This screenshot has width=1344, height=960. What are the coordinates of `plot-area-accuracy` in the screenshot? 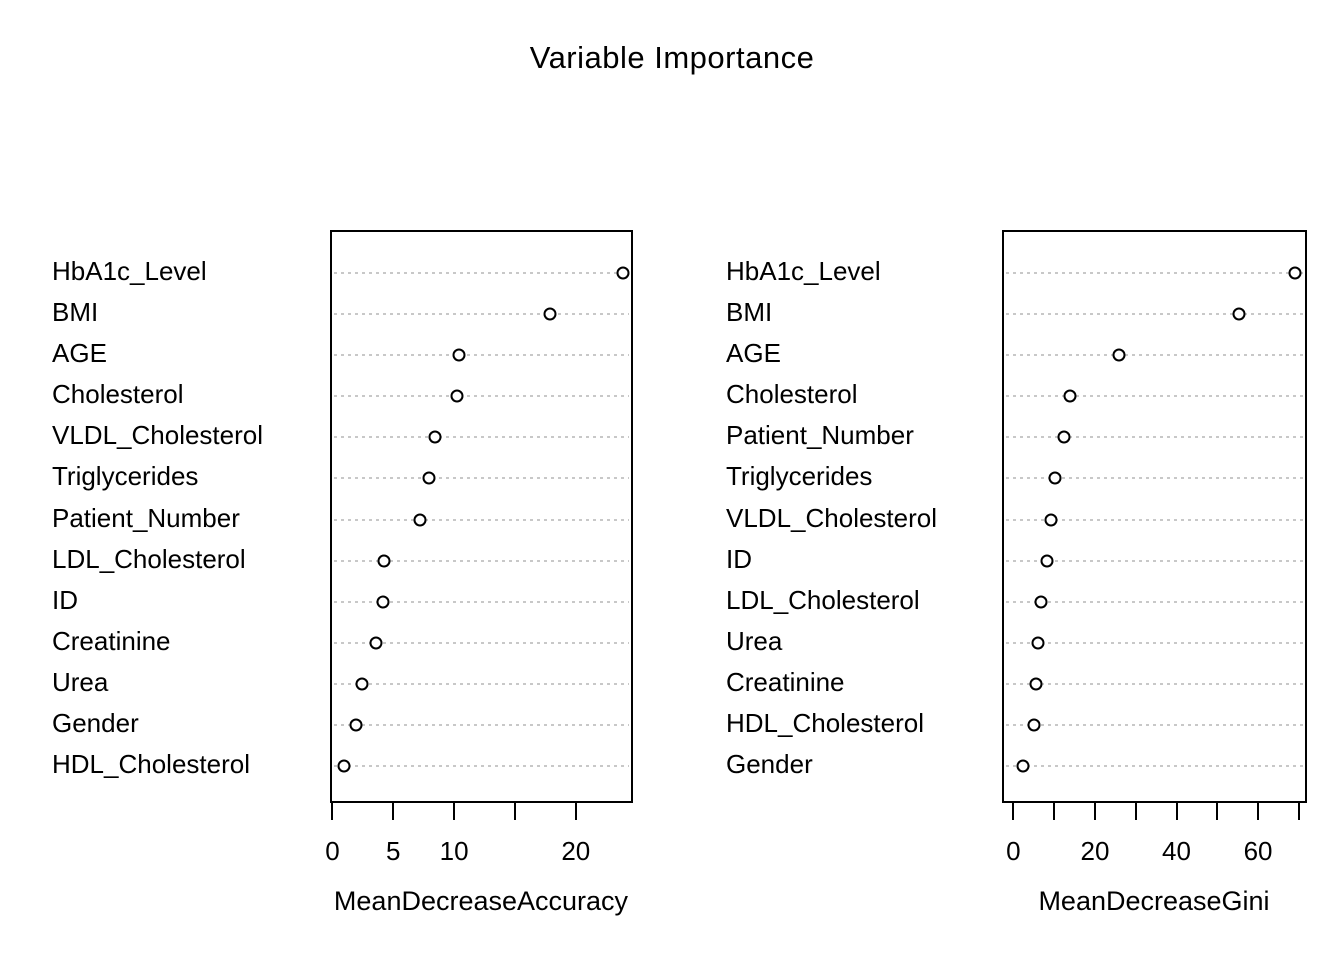 It's located at (481, 516).